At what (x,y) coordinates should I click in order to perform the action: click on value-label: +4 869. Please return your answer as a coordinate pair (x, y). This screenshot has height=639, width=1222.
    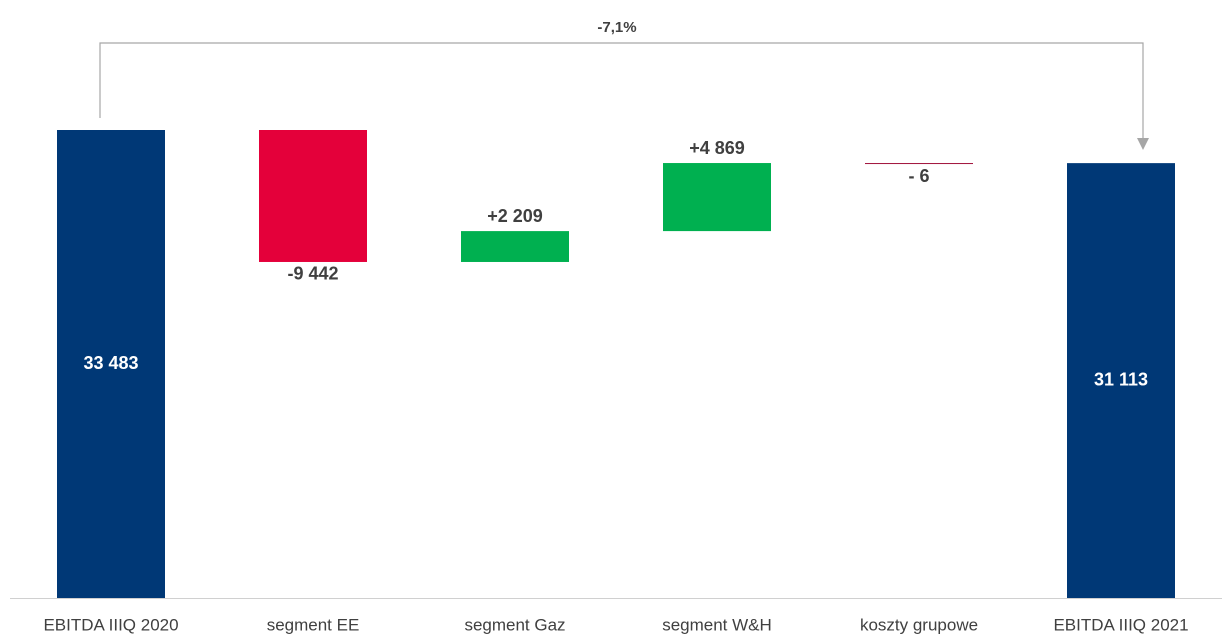
    Looking at the image, I should click on (717, 148).